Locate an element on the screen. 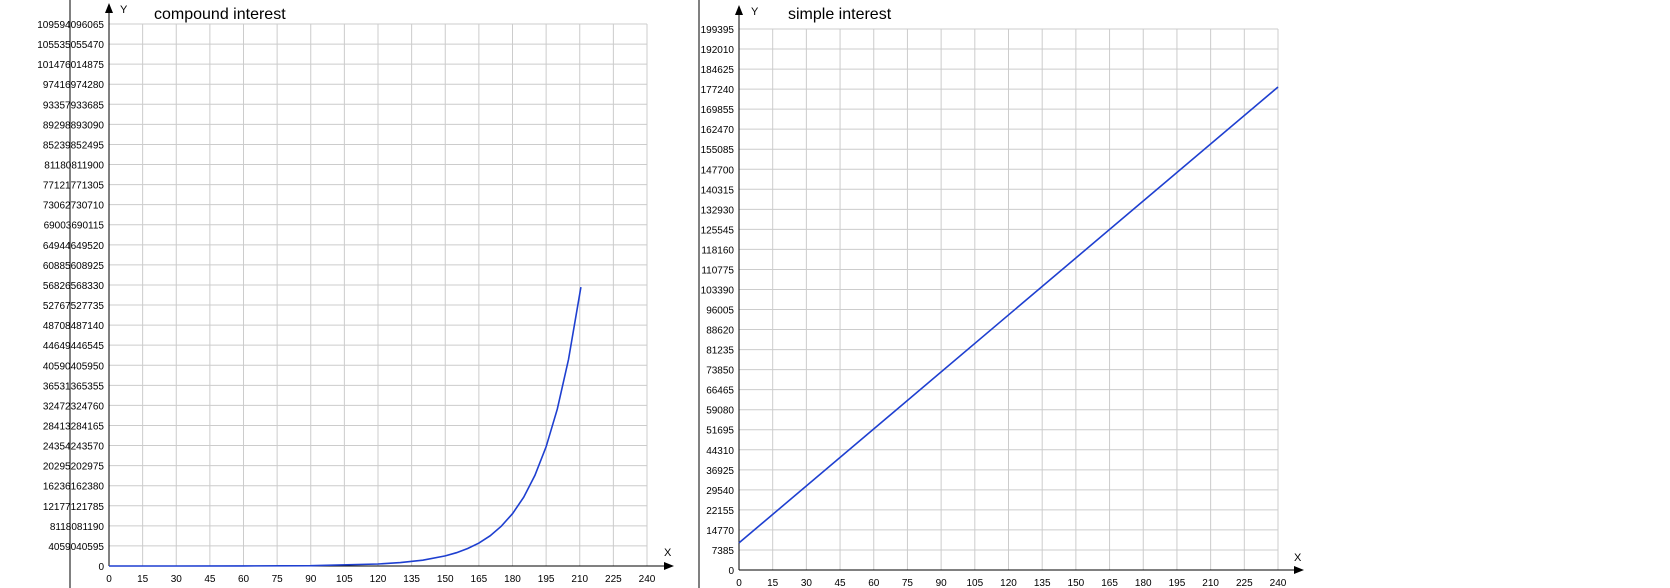 Image resolution: width=1670 pixels, height=588 pixels. compound-y-axis-arrow is located at coordinates (109, 8).